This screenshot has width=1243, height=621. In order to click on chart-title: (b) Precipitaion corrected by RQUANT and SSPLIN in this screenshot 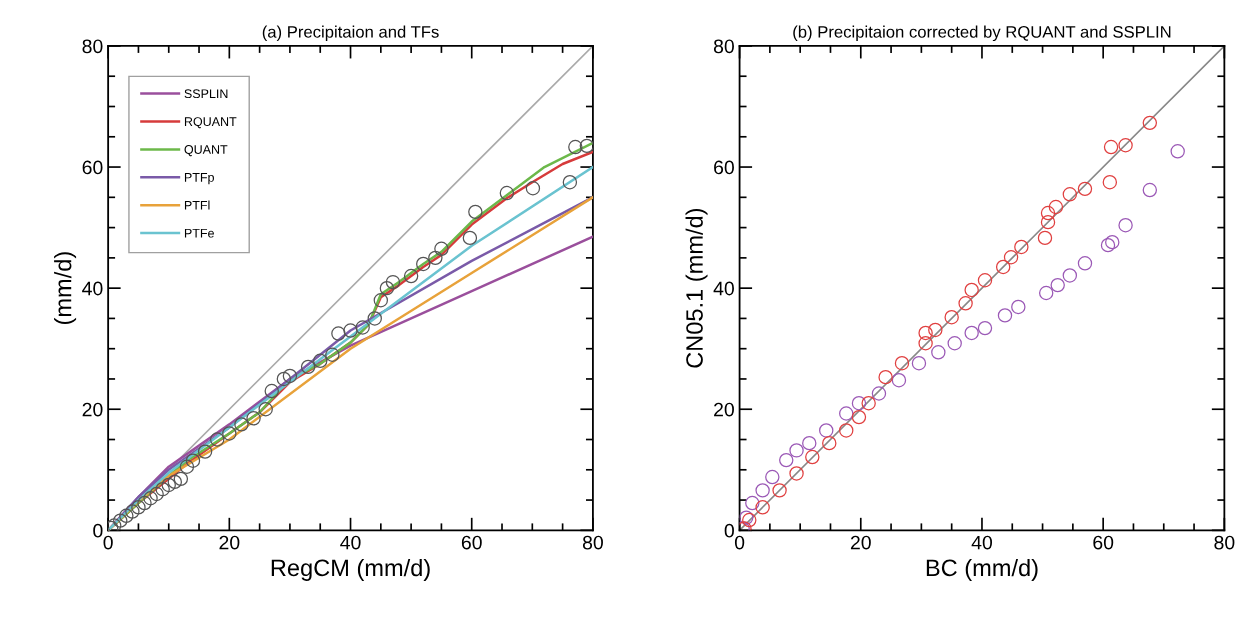, I will do `click(982, 33)`.